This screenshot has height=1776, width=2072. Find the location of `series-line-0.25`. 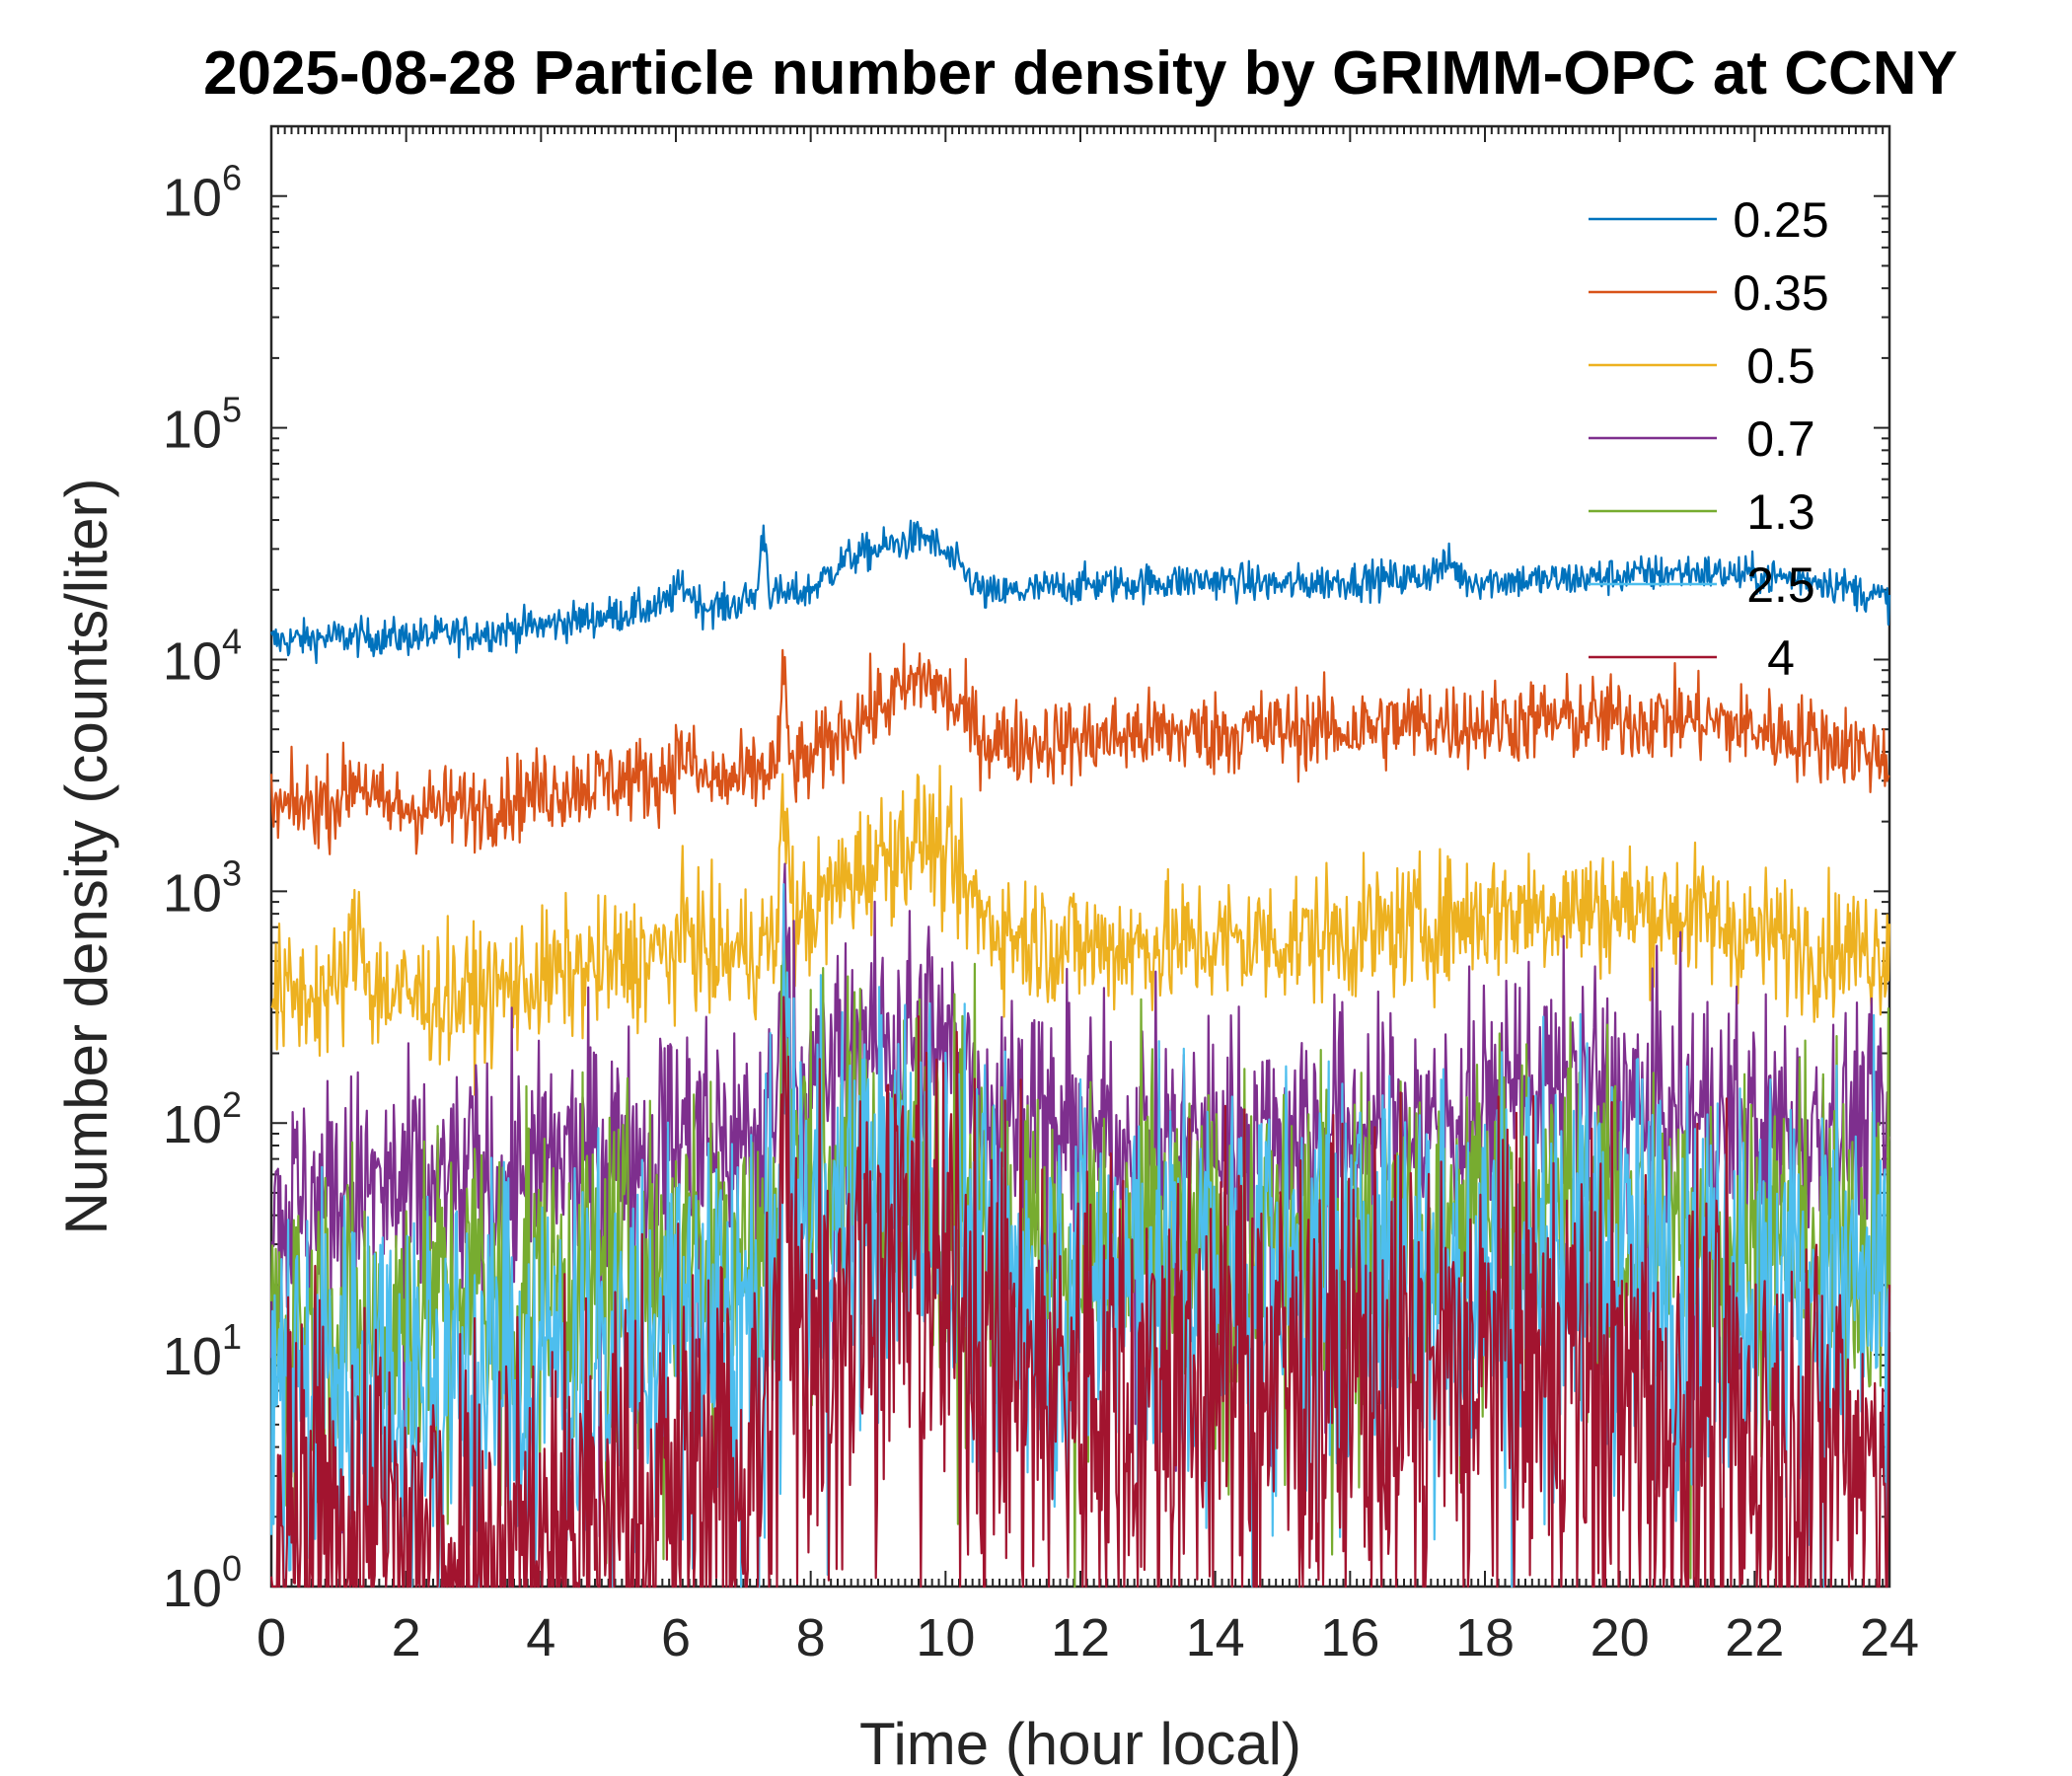

series-line-0.25 is located at coordinates (1080, 592).